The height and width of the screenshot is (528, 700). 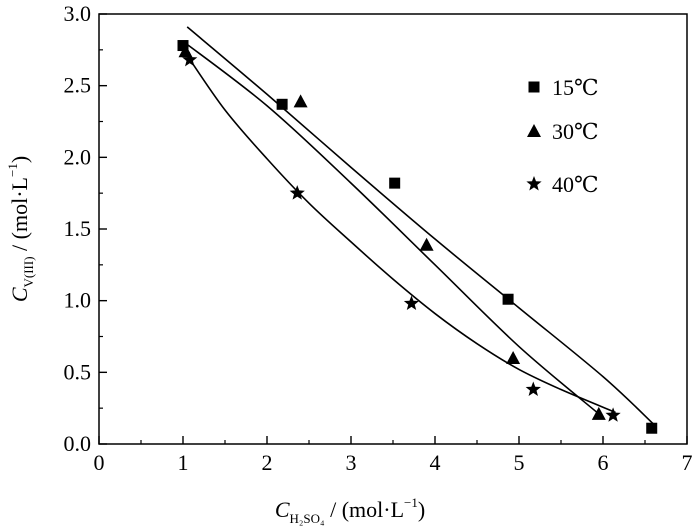 What do you see at coordinates (267, 462) in the screenshot?
I see `x-tick-label: 2` at bounding box center [267, 462].